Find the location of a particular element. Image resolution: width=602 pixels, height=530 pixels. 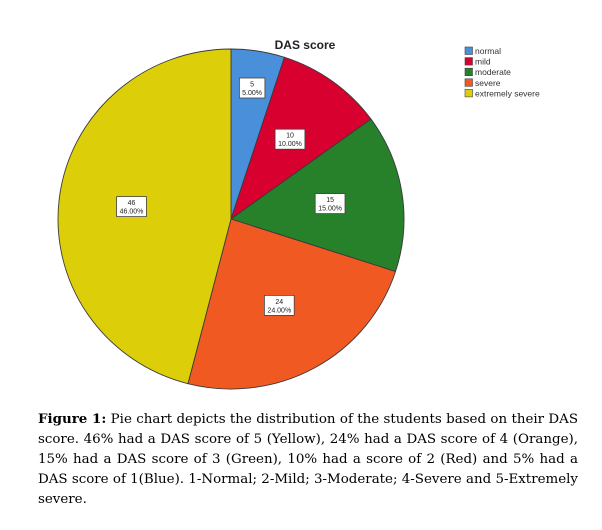

slice-label-extremely-severe: 46 46.00% is located at coordinates (131, 207).